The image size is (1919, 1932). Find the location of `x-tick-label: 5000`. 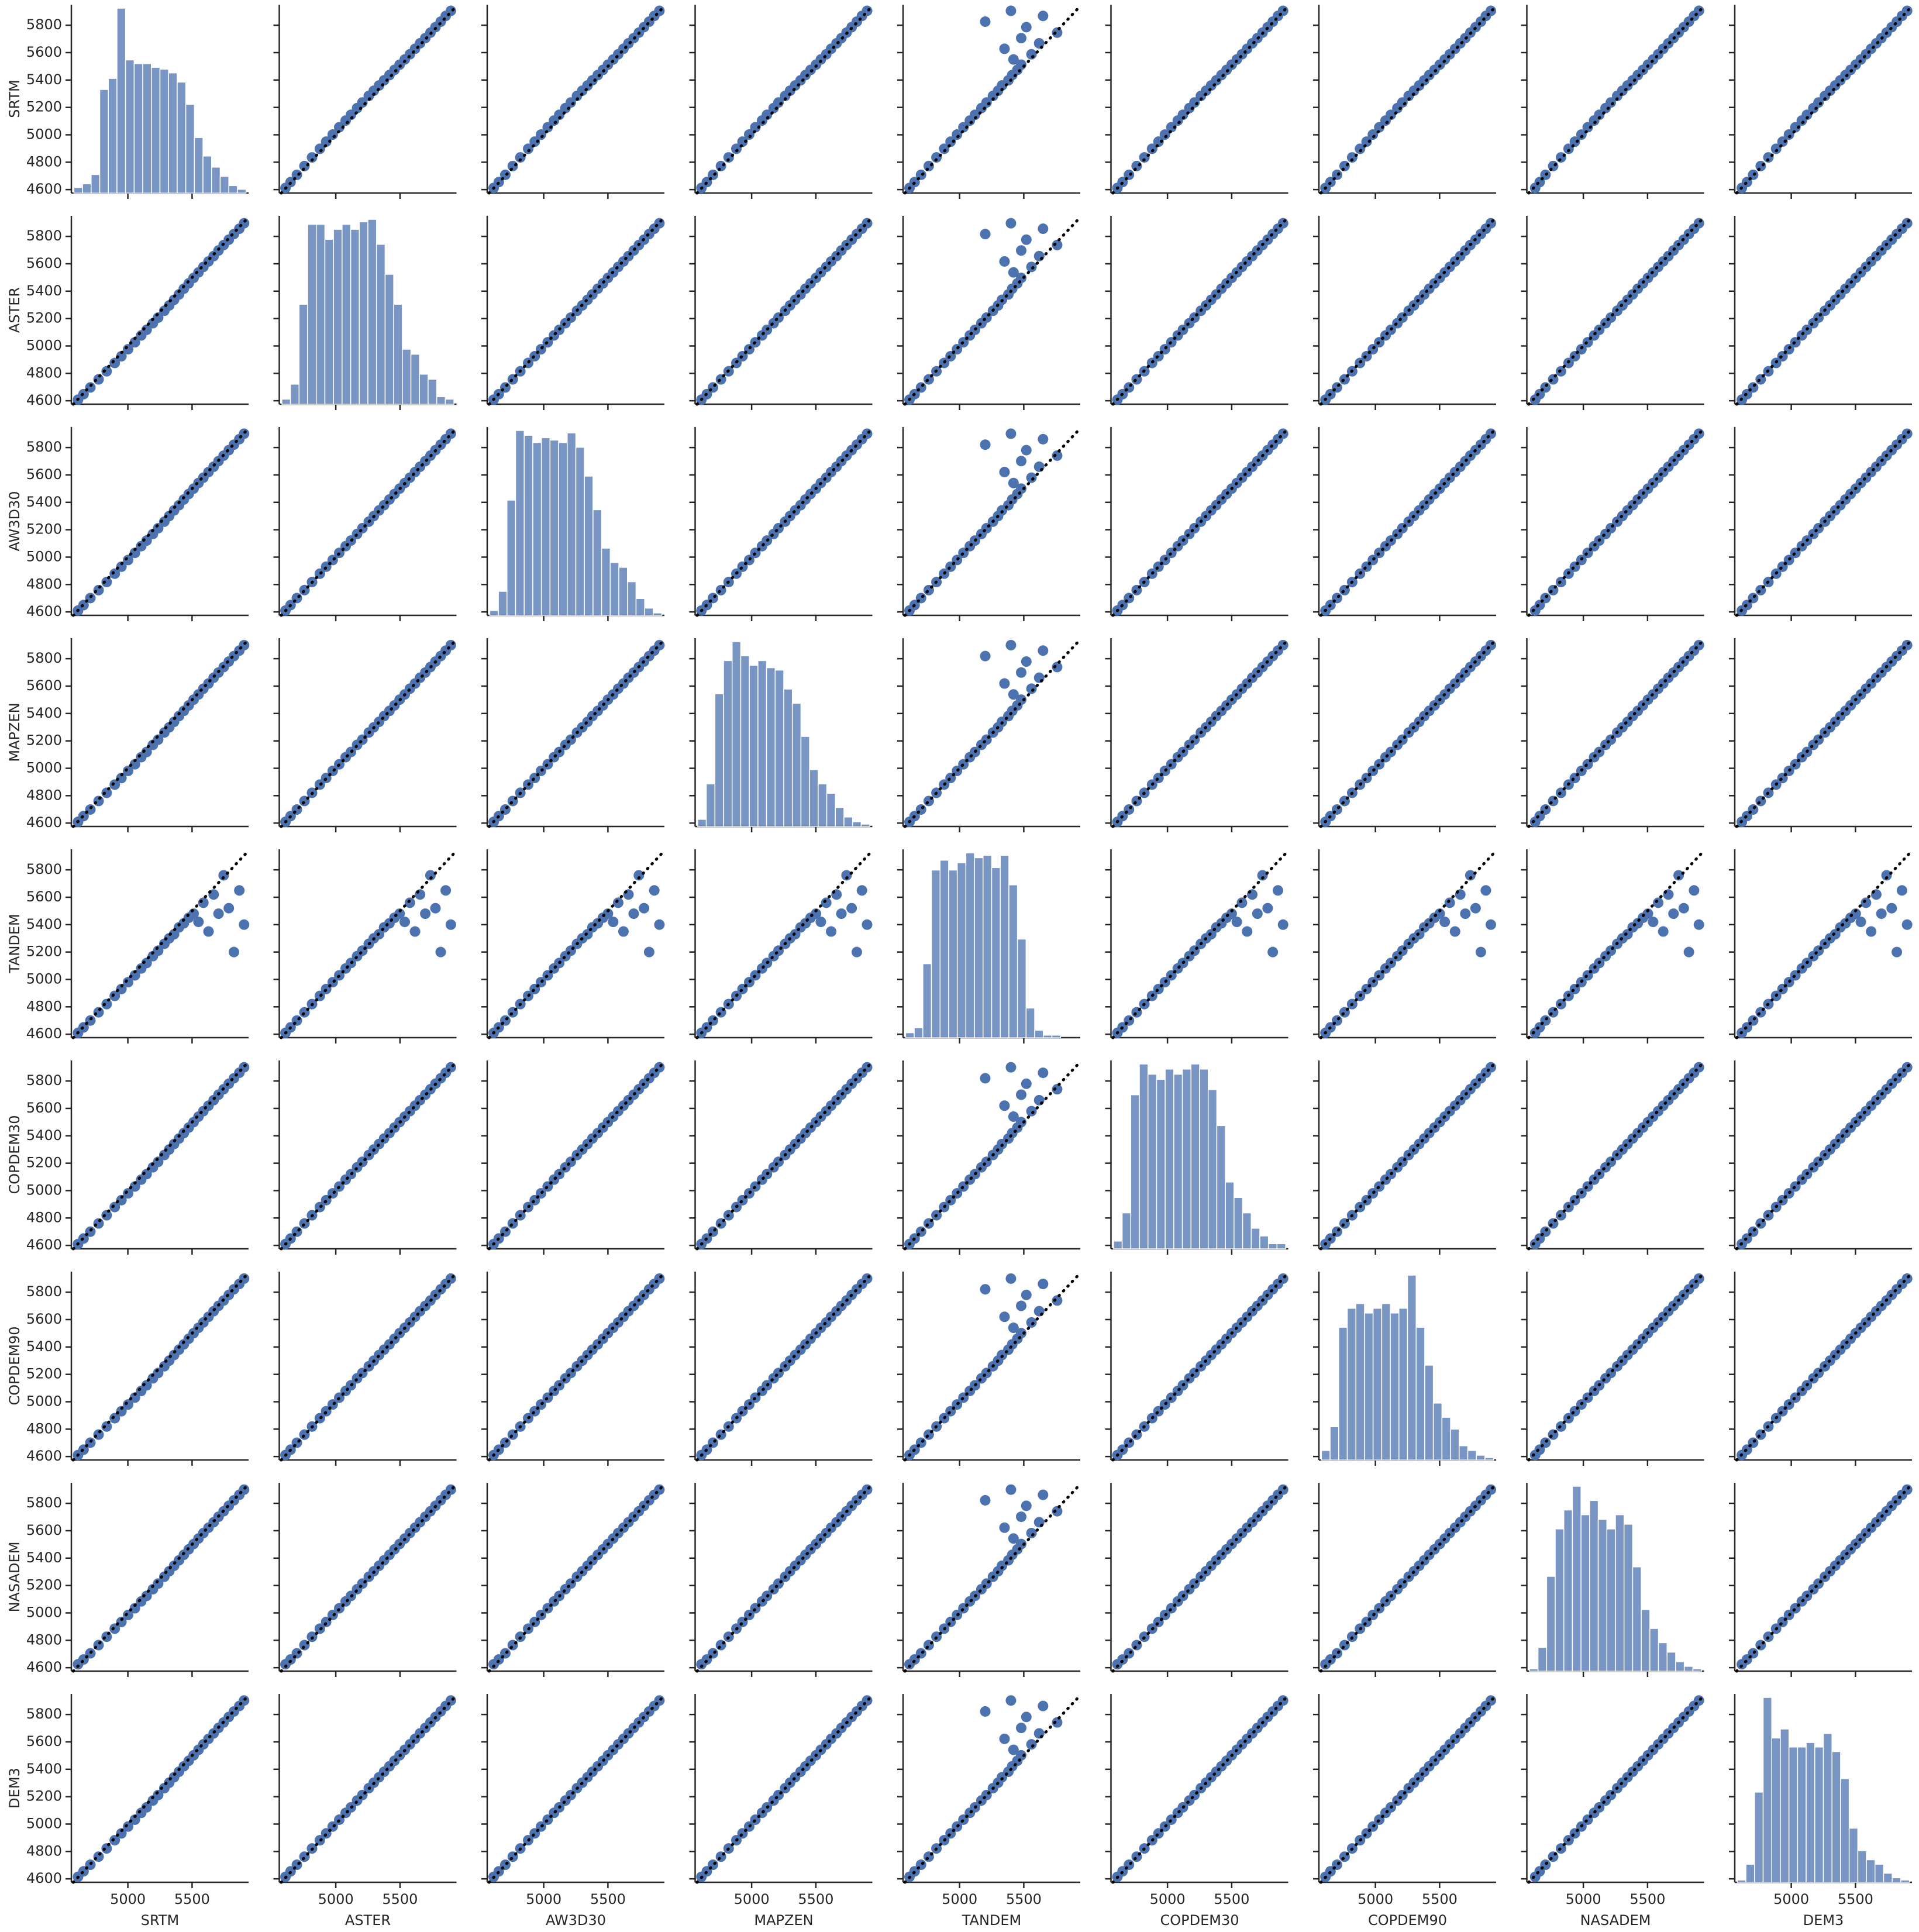

x-tick-label: 5000 is located at coordinates (1375, 1899).